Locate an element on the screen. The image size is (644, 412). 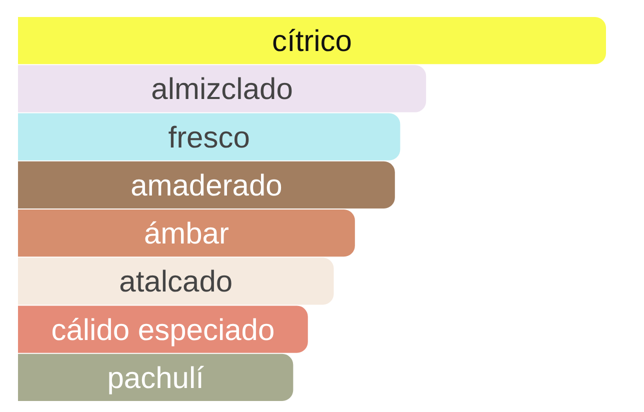
y-tick-label: pachulí is located at coordinates (156, 378).